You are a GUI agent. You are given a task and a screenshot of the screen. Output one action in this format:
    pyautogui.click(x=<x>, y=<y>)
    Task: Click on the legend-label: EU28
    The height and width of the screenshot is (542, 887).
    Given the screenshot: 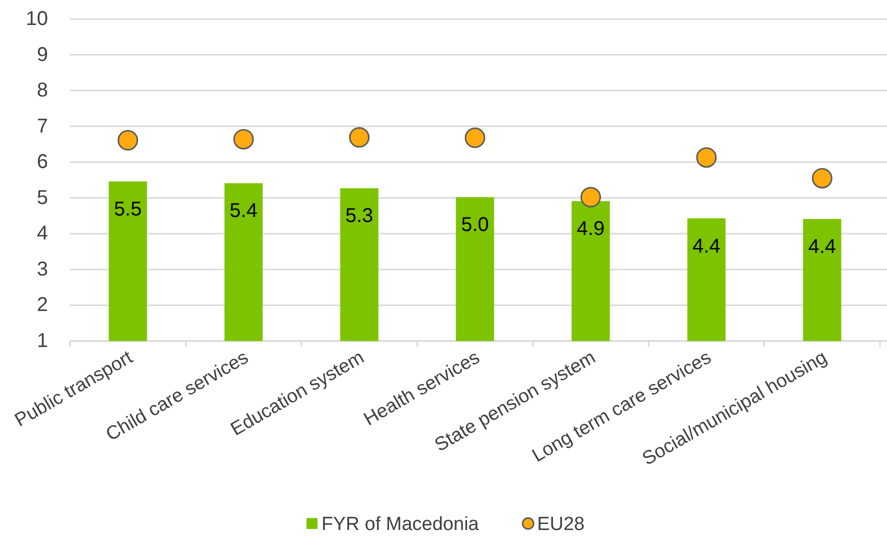 What is the action you would take?
    pyautogui.click(x=561, y=524)
    